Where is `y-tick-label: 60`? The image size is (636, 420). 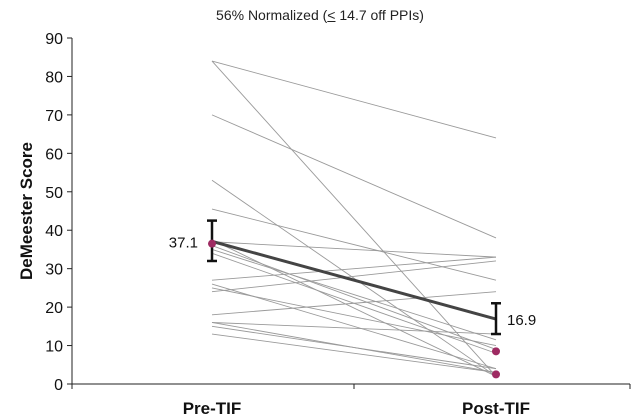
y-tick-label: 60 is located at coordinates (54, 154).